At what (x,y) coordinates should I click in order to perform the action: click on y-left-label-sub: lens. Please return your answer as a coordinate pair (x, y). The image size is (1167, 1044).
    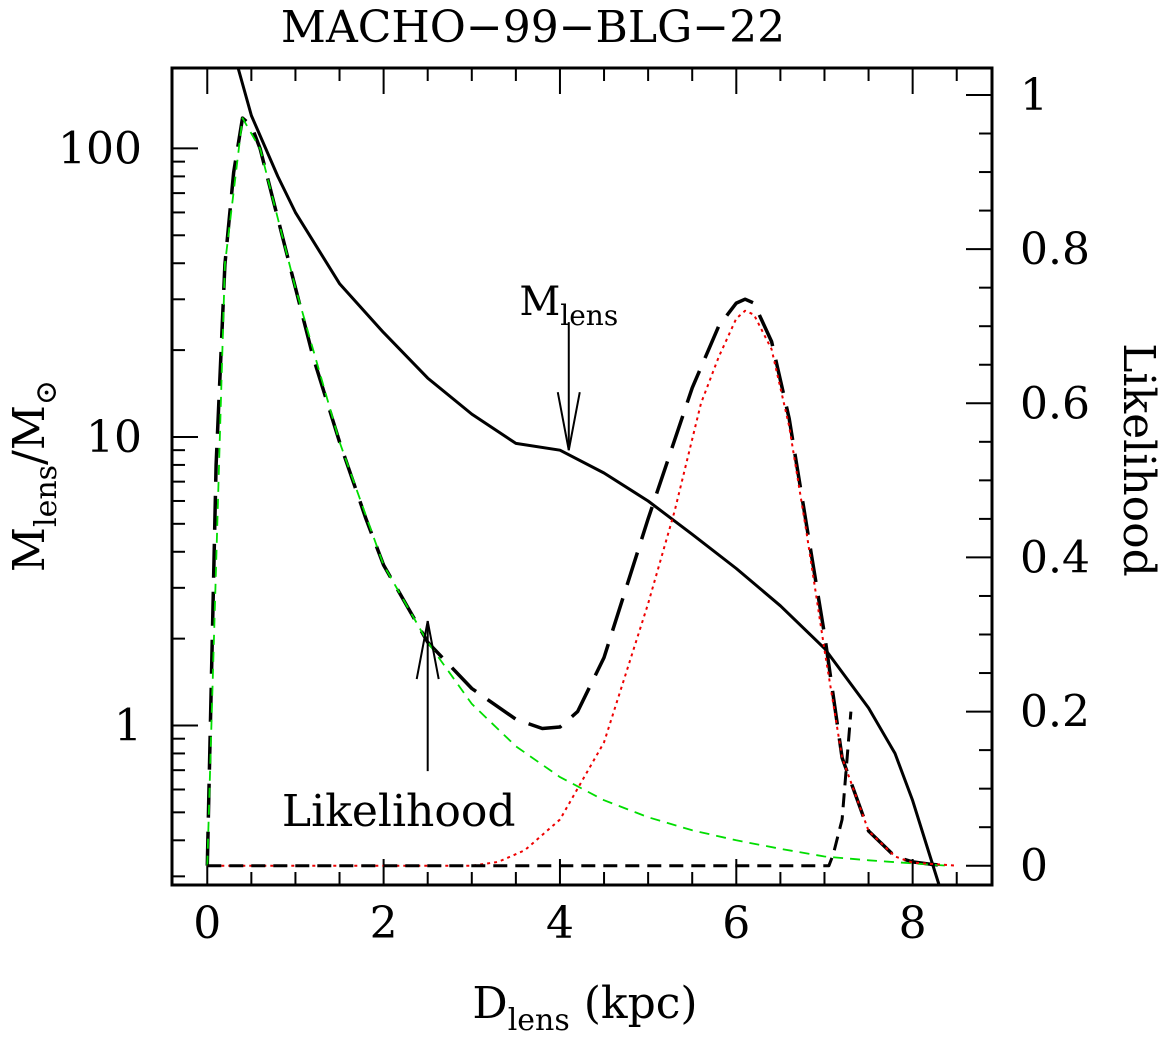
    Looking at the image, I should click on (46, 496).